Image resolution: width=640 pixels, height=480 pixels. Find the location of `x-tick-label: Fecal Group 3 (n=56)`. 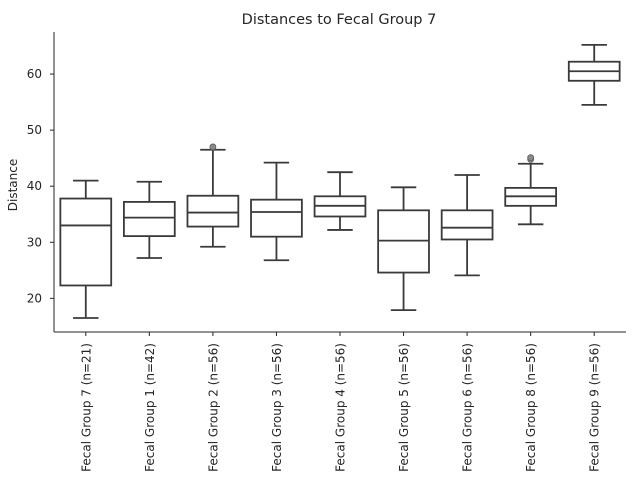

x-tick-label: Fecal Group 3 (n=56) is located at coordinates (277, 407).